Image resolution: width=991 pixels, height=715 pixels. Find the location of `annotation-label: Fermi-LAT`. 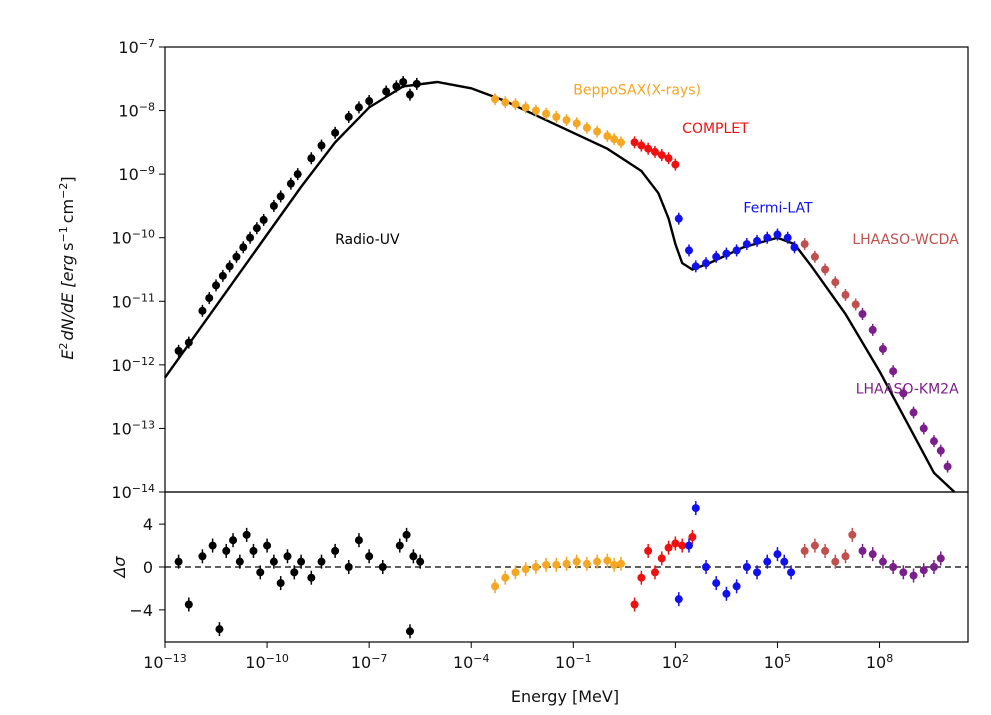

annotation-label: Fermi-LAT is located at coordinates (778, 208).